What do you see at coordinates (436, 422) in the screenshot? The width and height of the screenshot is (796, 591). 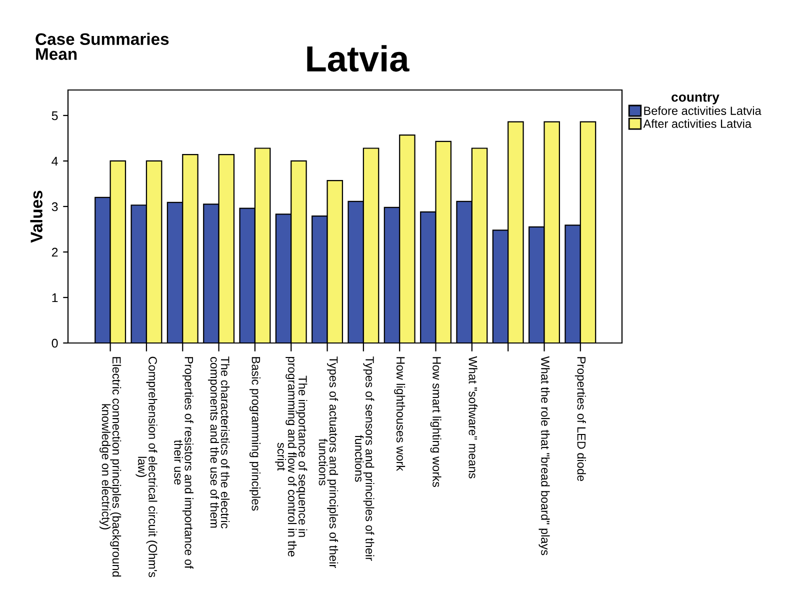 I see `x-tick-label: How smart lighting works` at bounding box center [436, 422].